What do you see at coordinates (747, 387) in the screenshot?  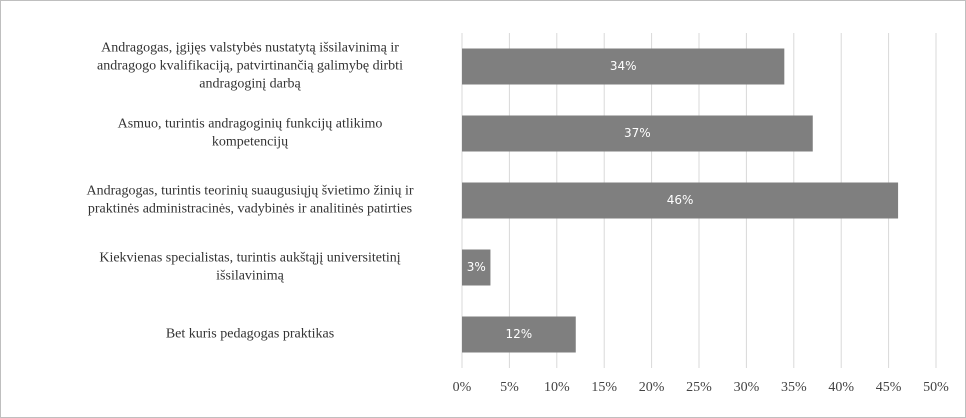 I see `x-tick-label: 30%` at bounding box center [747, 387].